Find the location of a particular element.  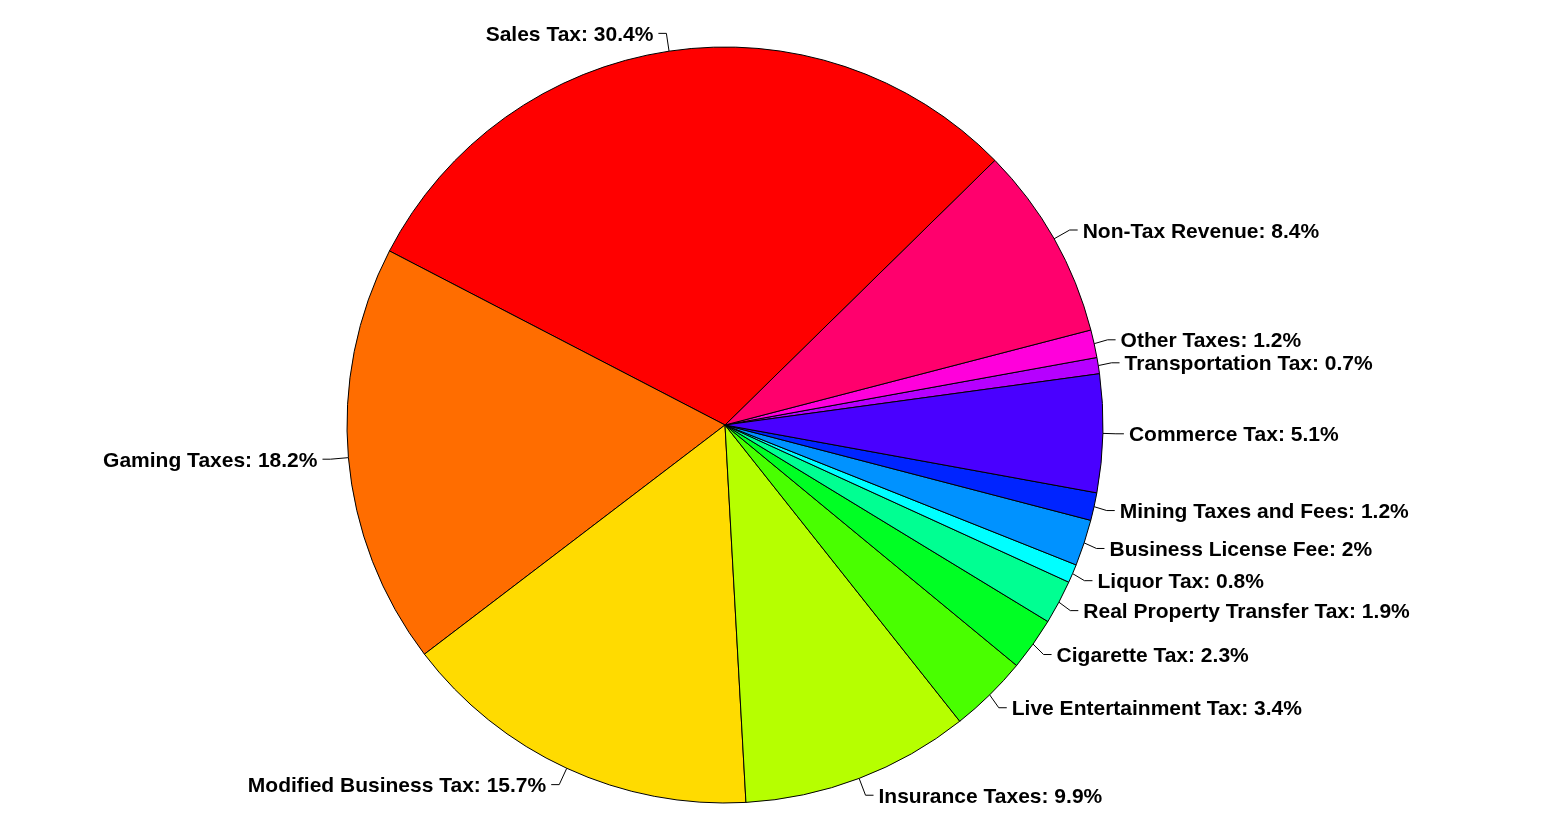

slice-label: Live Entertainment Tax: 3.4% is located at coordinates (1157, 708).